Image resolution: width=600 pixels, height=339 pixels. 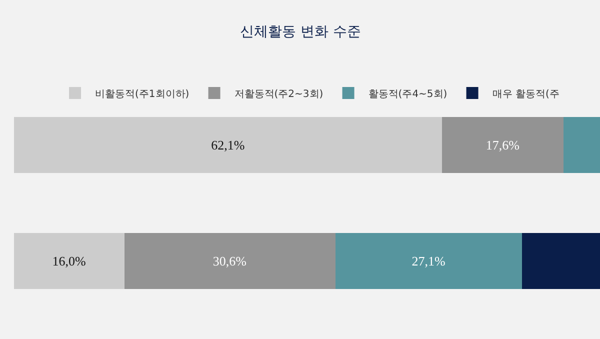 I want to click on legend-label: 비활동적(주1회이하), so click(x=142, y=94).